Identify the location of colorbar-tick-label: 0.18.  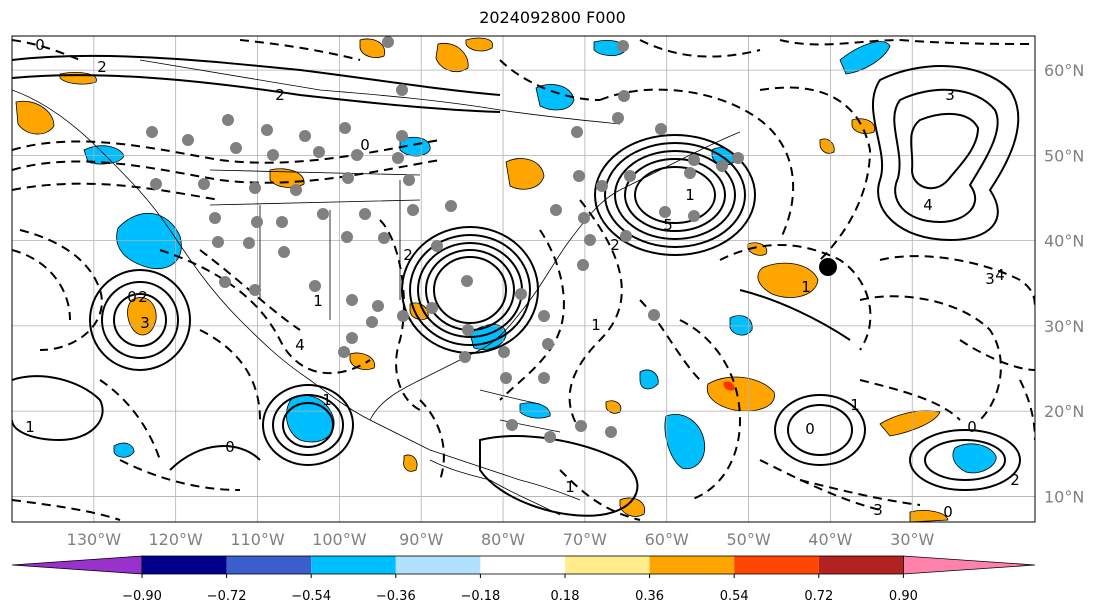
(565, 596).